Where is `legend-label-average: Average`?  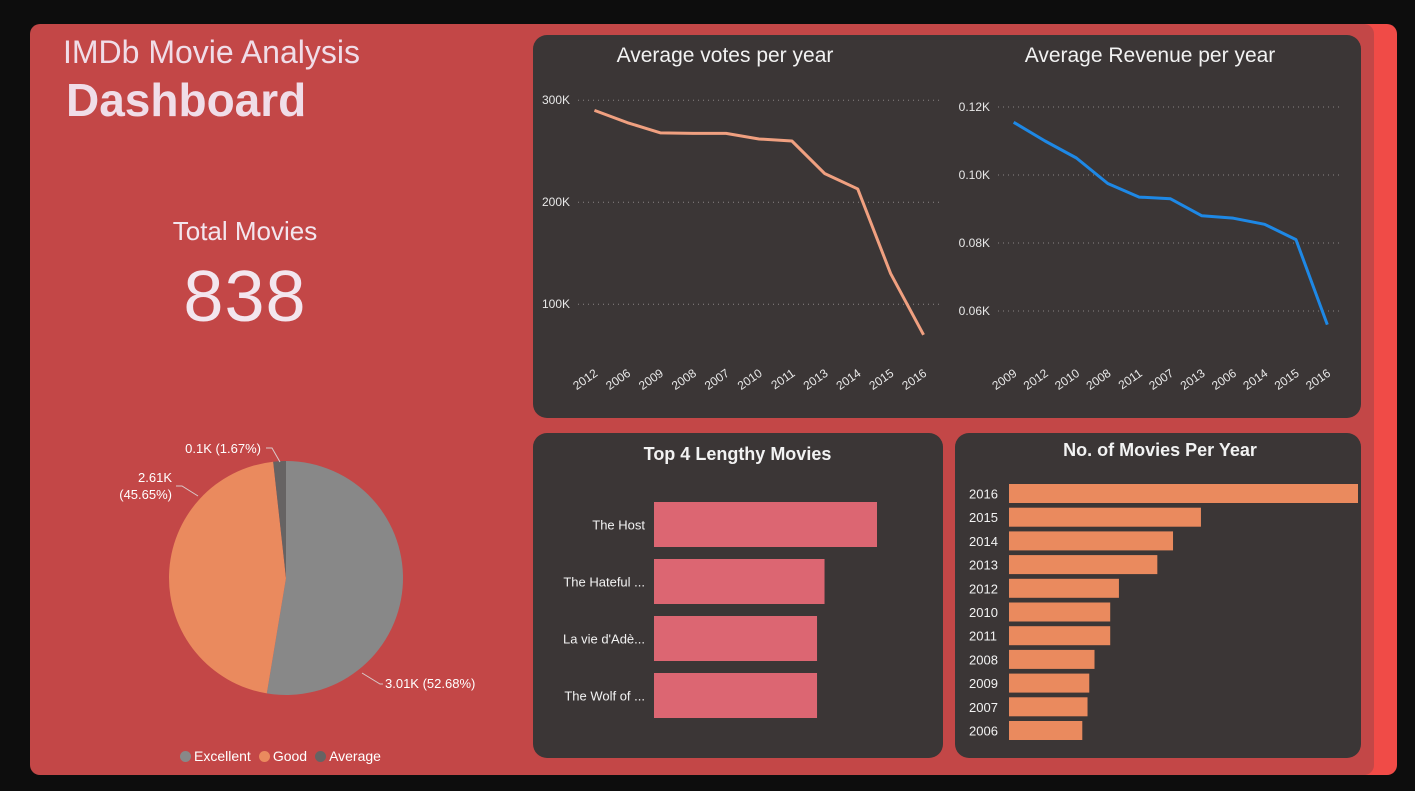 legend-label-average: Average is located at coordinates (355, 756).